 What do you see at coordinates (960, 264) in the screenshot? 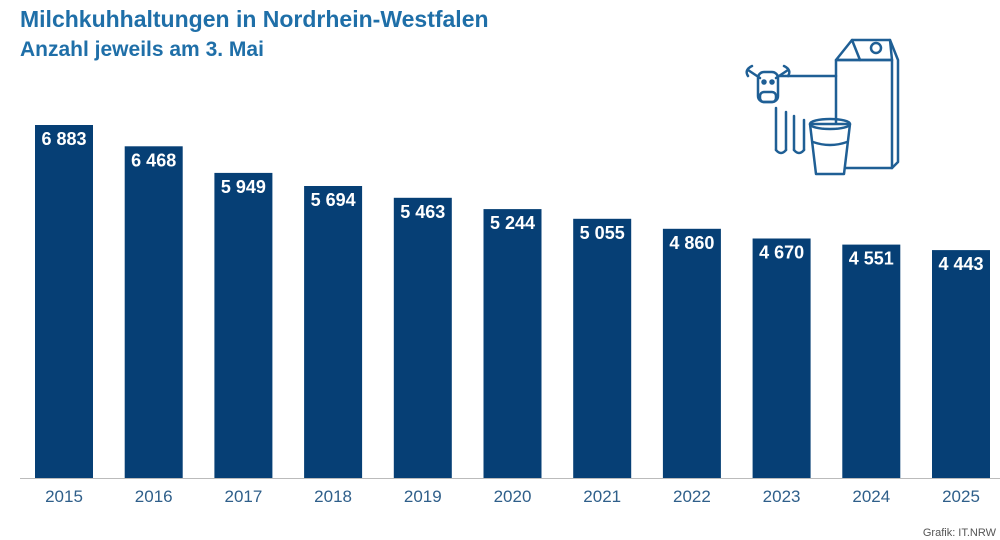
I see `bar-value-label: 4 443` at bounding box center [960, 264].